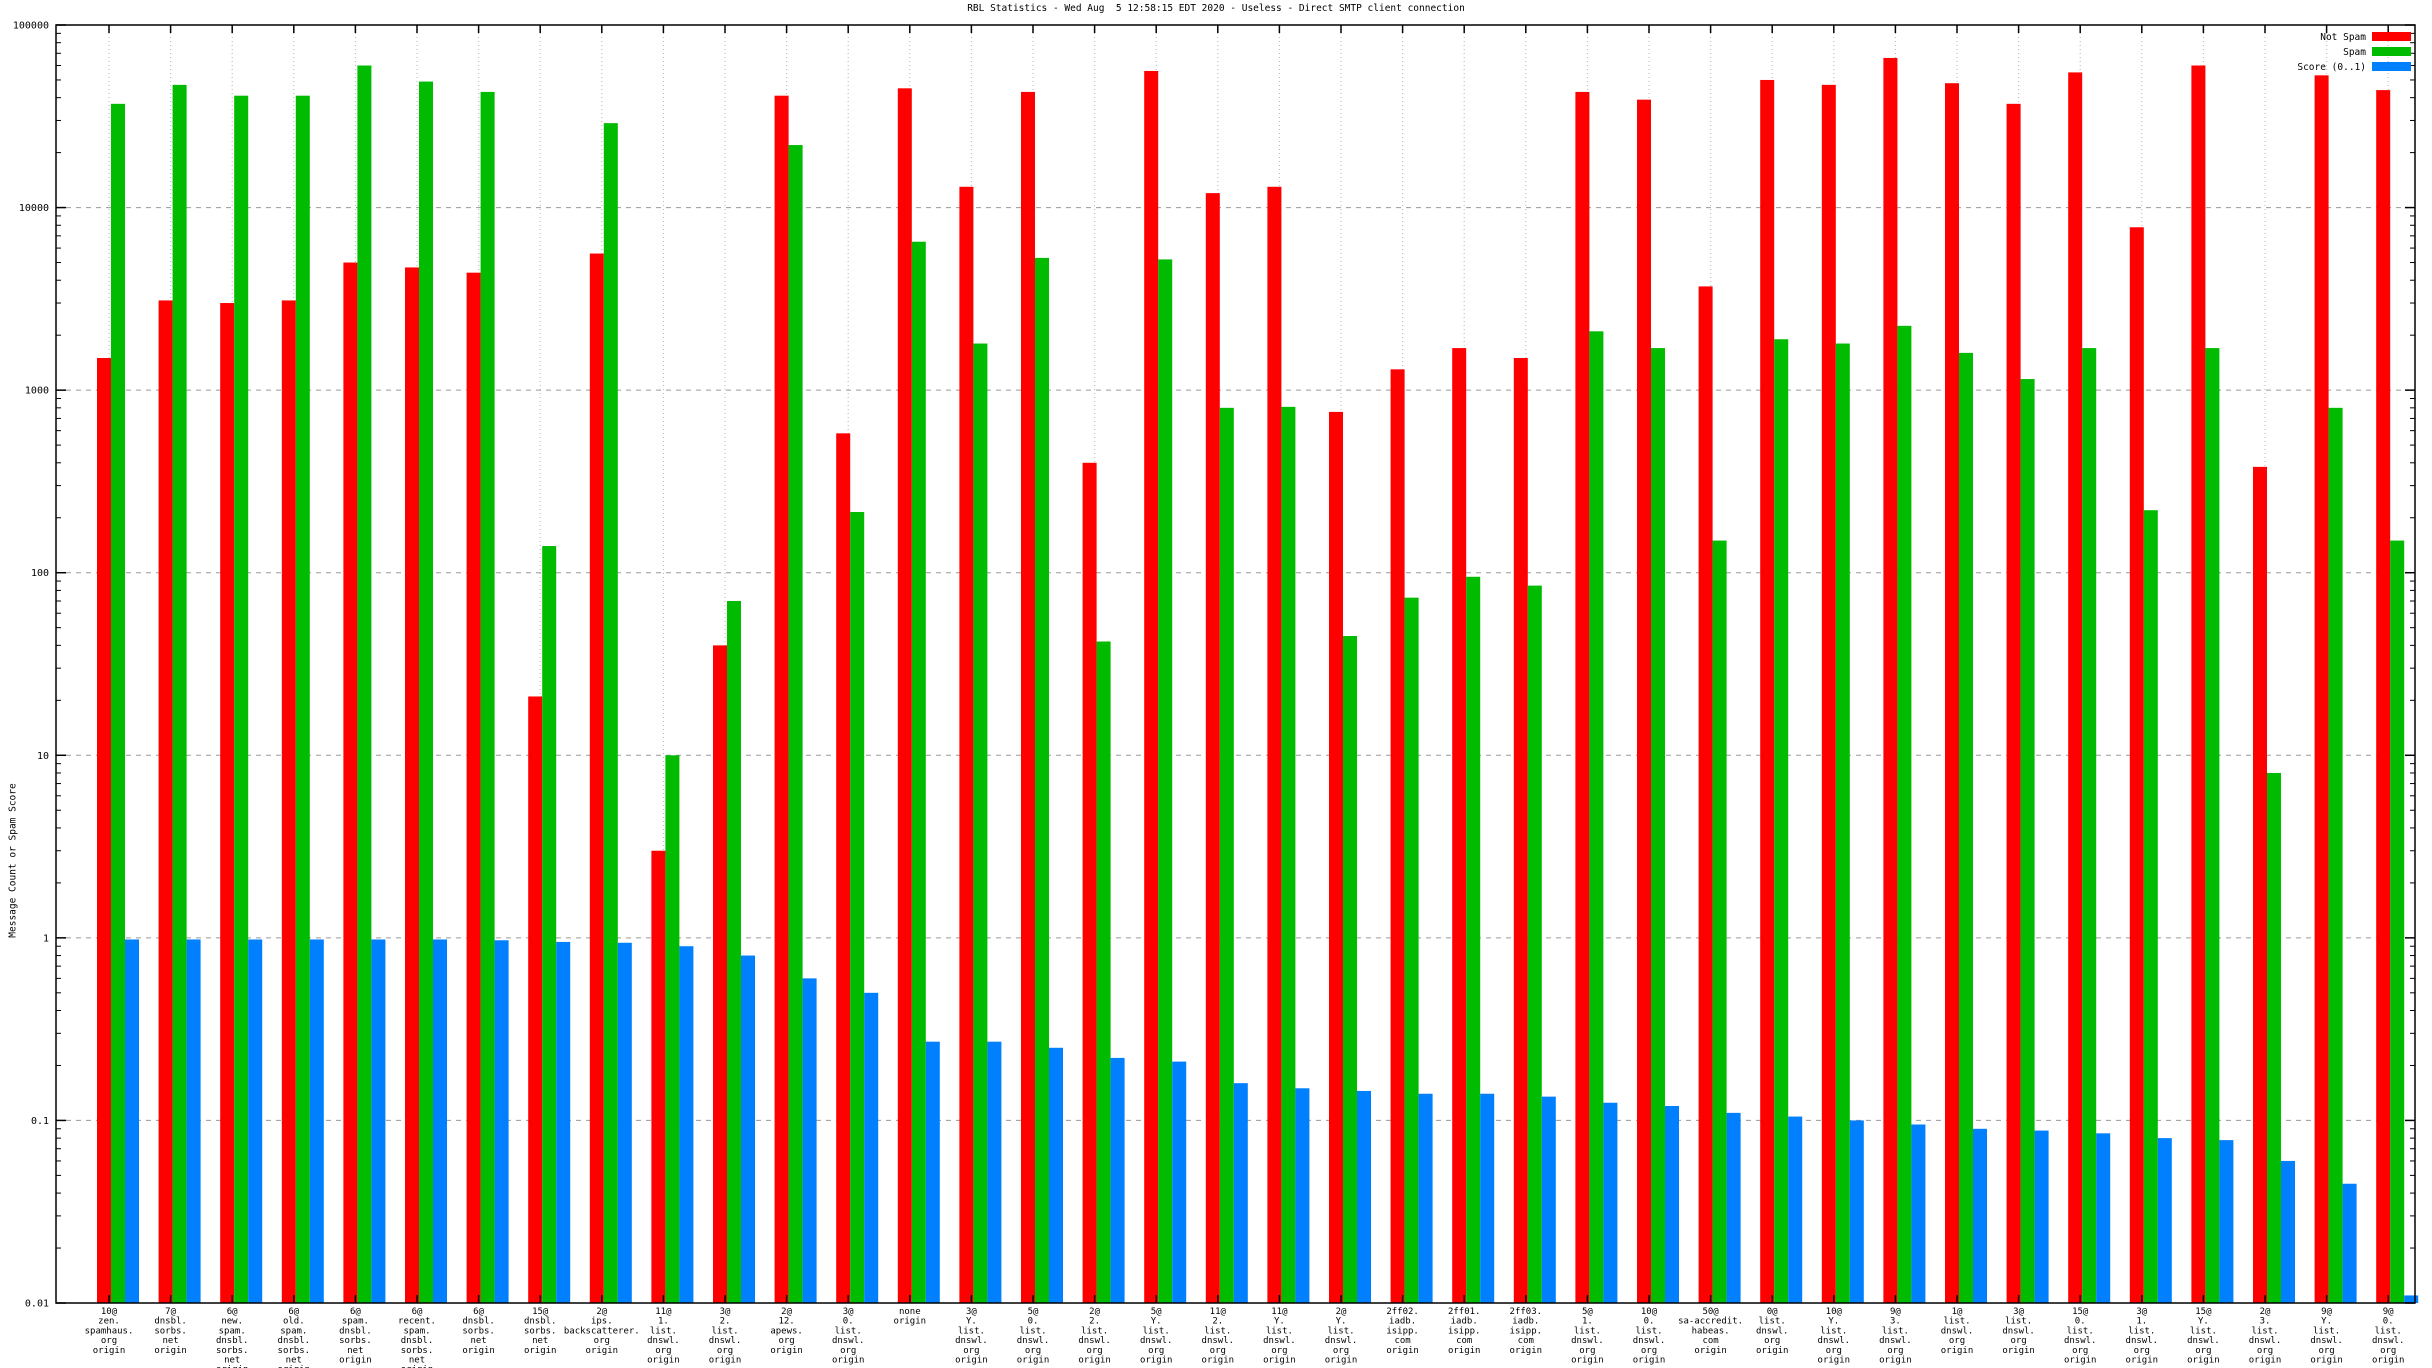  I want to click on x-category-label: iadb., so click(1464, 1322).